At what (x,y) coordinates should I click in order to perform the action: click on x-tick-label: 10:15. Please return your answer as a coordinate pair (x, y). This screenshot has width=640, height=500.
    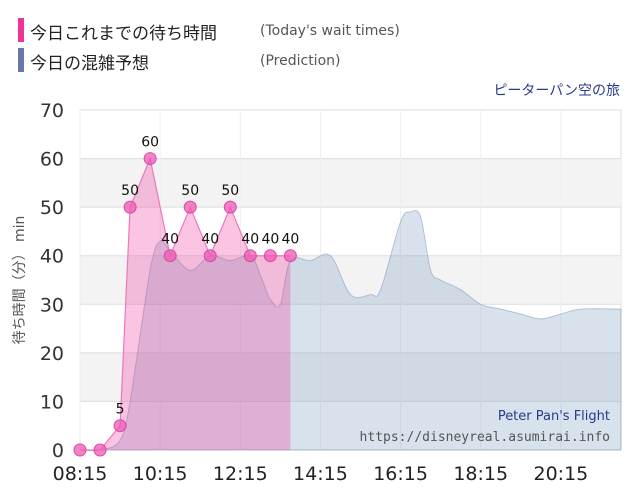
    Looking at the image, I should click on (160, 474).